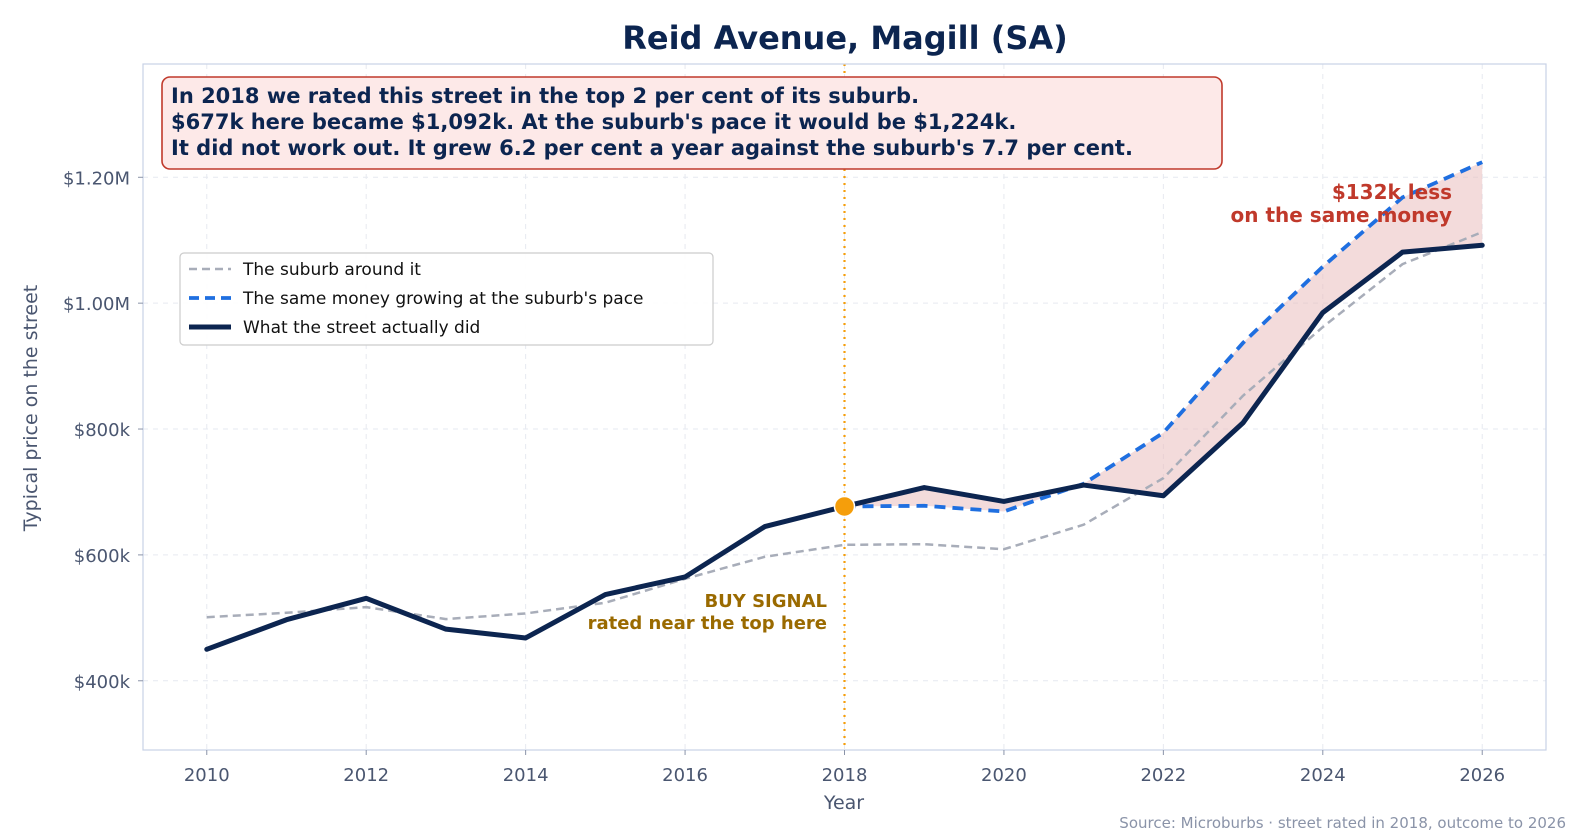  I want to click on gap-label: $132k less, so click(1392, 192).